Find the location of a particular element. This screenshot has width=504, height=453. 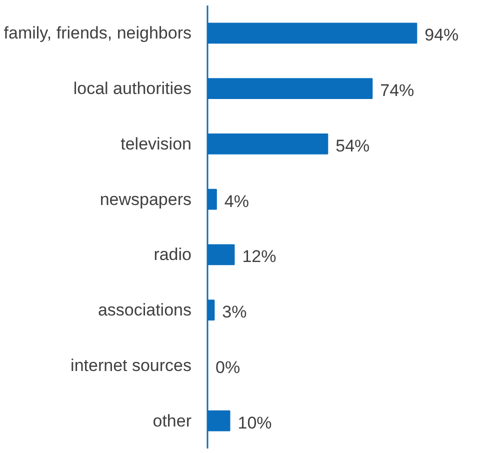

y-tick-label: family, friends, neighbors is located at coordinates (98, 33).